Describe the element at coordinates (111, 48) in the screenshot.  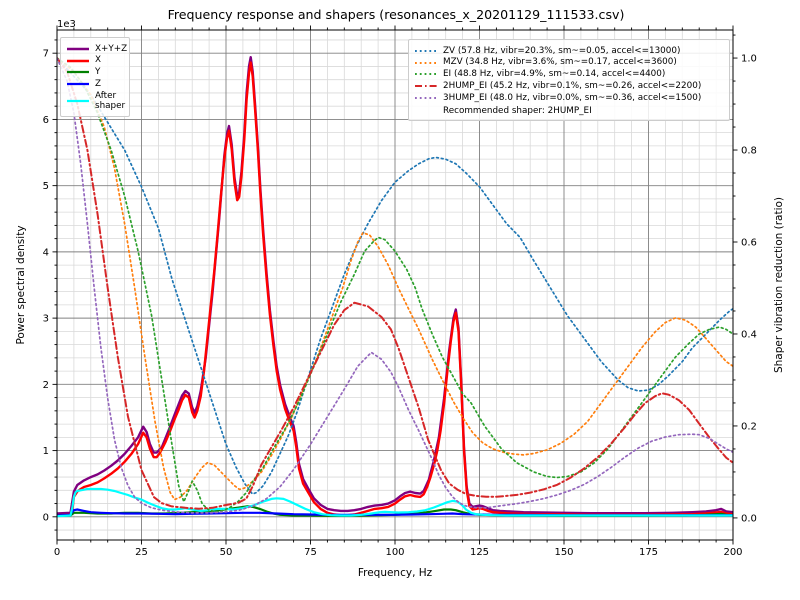
I see `legend-label-xyz: X+Y+Z` at that location.